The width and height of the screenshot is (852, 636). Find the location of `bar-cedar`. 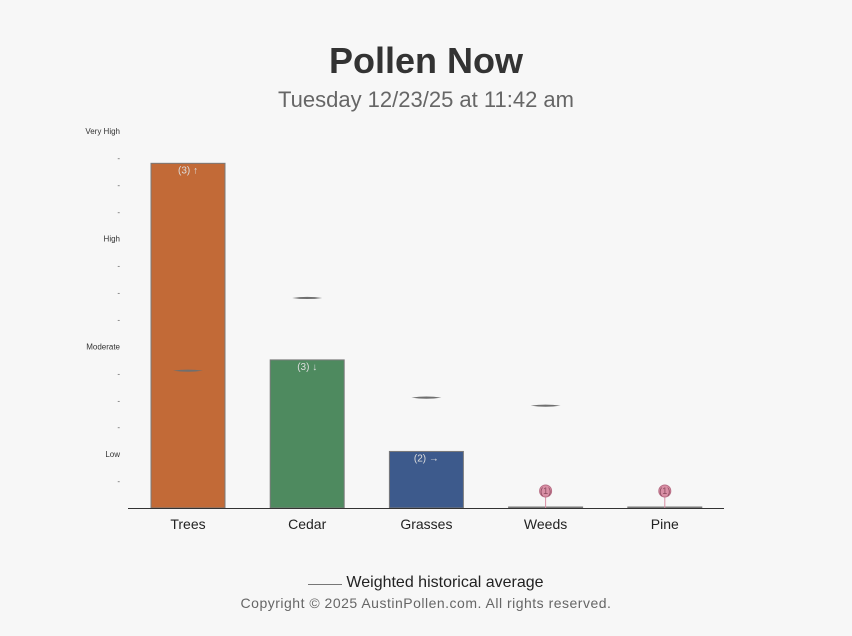

bar-cedar is located at coordinates (307, 434).